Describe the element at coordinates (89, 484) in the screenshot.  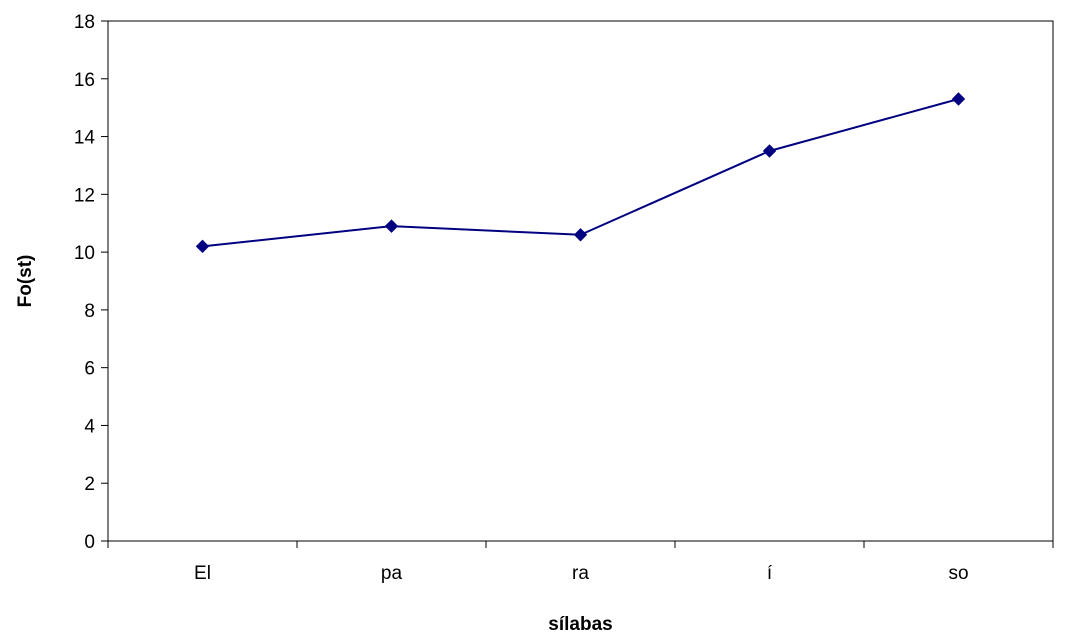
I see `y-tick-label: 2` at that location.